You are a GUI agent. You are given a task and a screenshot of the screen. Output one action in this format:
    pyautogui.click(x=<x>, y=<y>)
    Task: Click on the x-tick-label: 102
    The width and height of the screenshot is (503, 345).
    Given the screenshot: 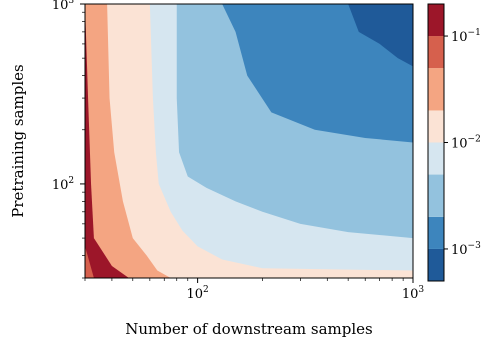 What is the action you would take?
    pyautogui.click(x=197, y=293)
    